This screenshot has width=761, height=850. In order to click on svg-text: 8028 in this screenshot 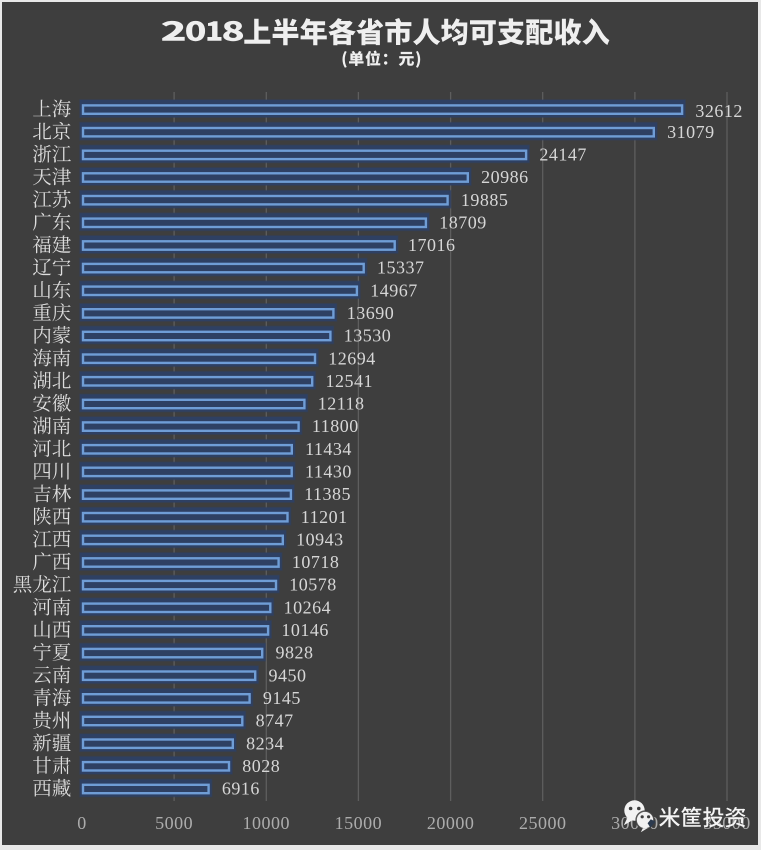, I will do `click(261, 766)`.